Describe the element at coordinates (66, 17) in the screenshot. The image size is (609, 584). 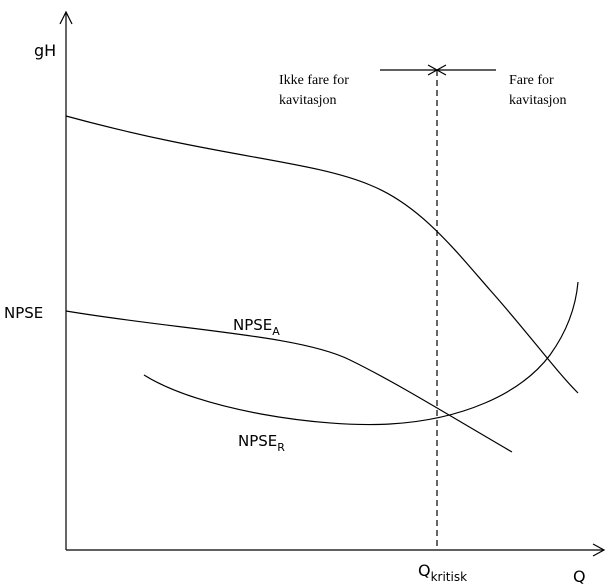
I see `y-axis-arrowhead` at that location.